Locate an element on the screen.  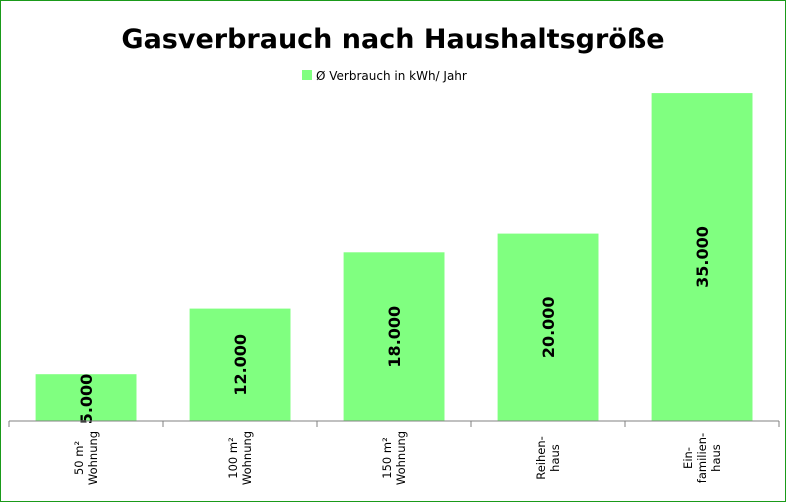
x-tick-label-3: Reihen-haus is located at coordinates (548, 458).